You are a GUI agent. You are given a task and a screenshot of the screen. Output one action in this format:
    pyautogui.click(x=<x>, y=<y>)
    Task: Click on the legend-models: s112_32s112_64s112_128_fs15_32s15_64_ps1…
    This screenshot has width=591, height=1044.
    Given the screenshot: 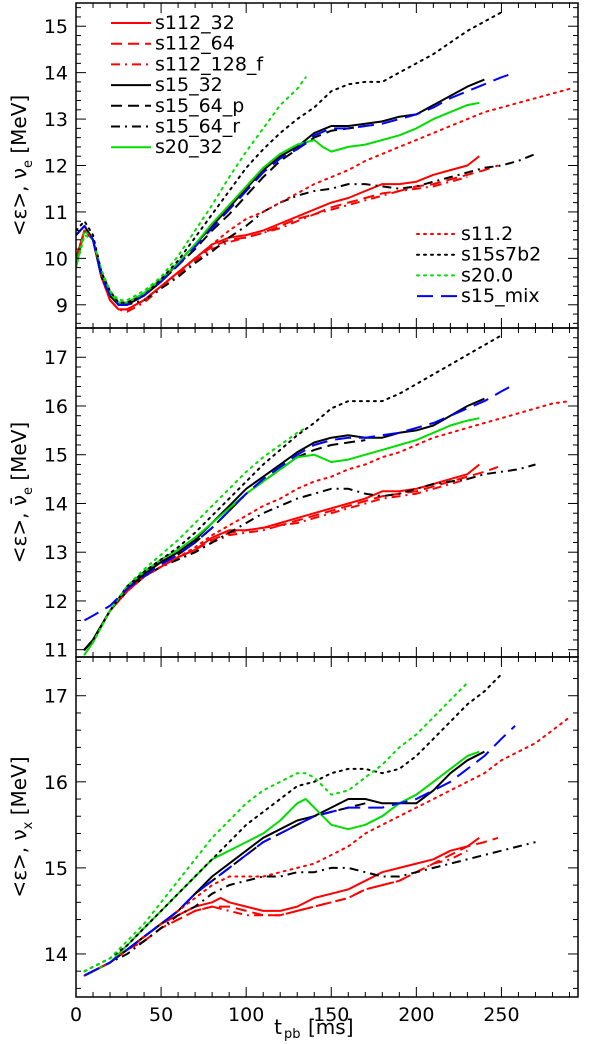 What is the action you would take?
    pyautogui.click(x=187, y=85)
    